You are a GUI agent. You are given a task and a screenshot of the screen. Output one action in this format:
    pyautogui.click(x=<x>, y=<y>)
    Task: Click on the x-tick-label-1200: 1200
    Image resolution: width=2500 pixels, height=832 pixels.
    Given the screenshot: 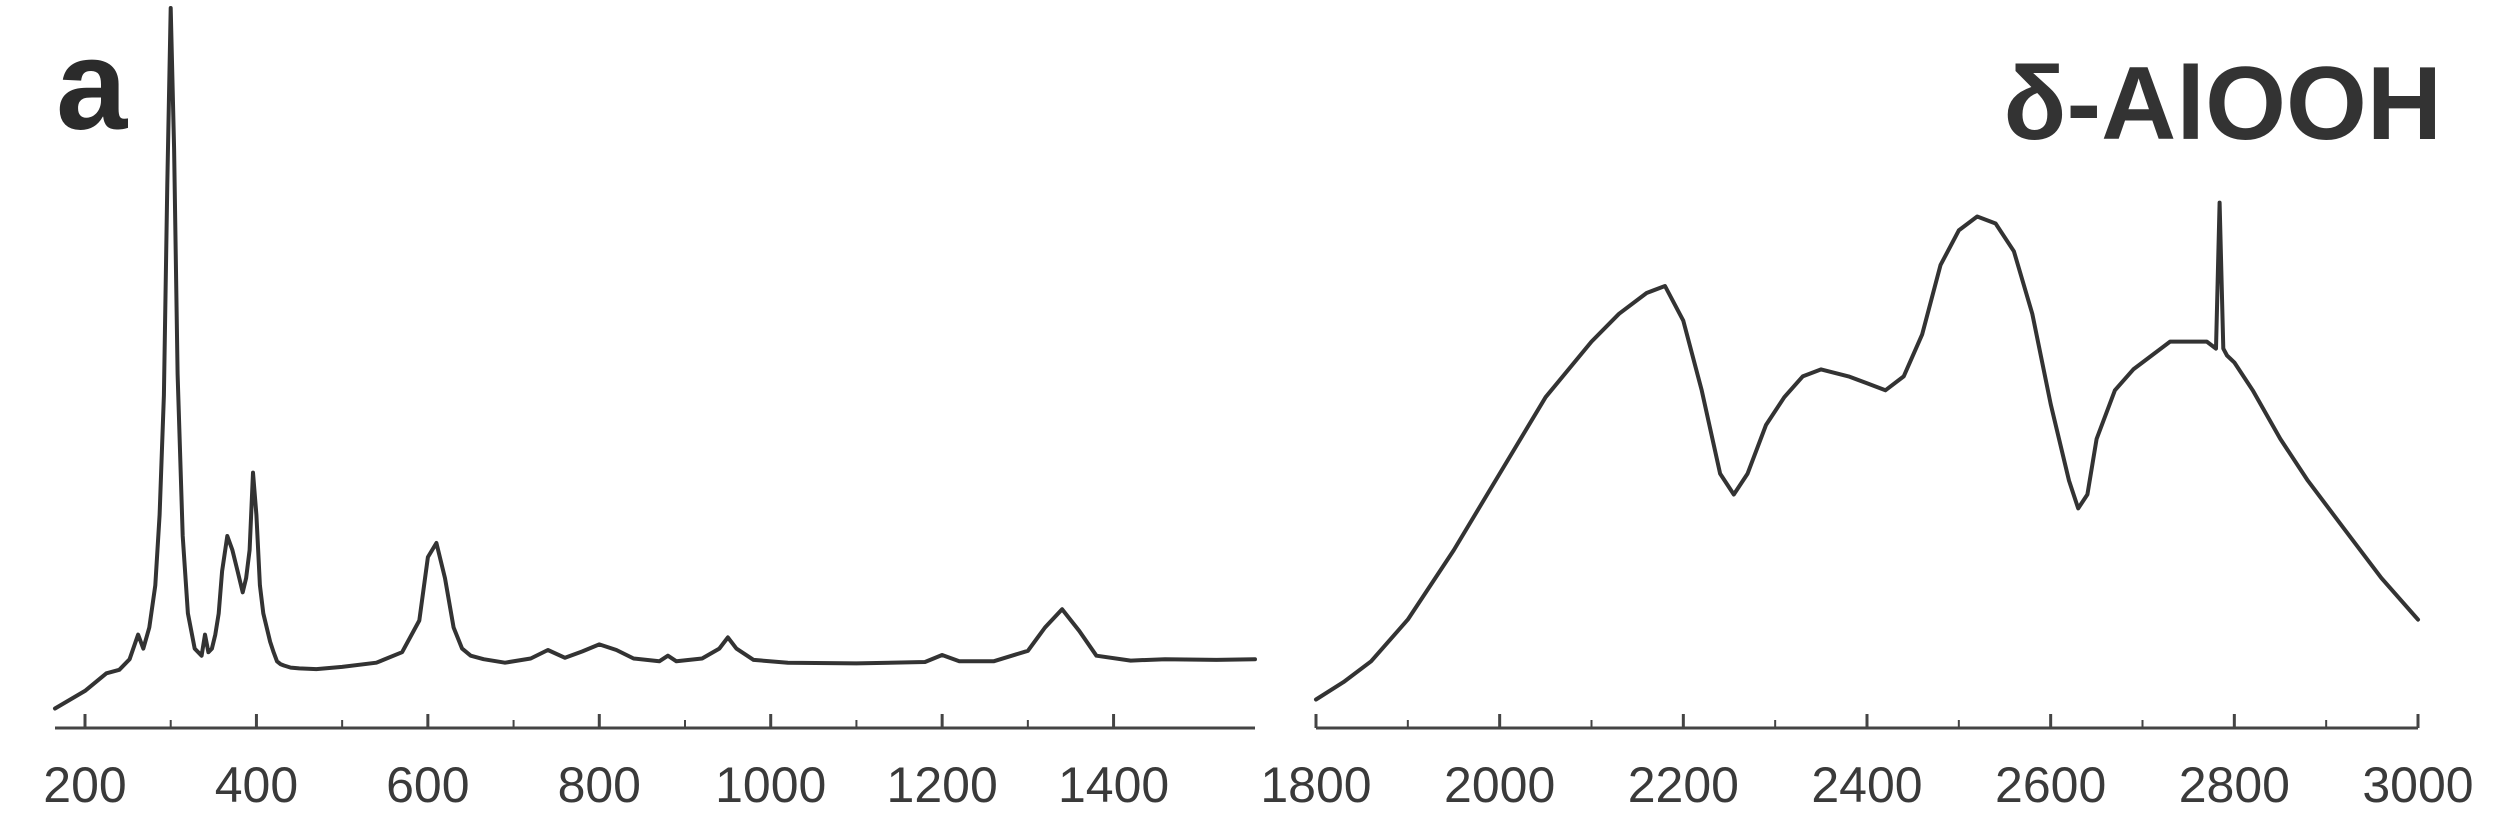 What is the action you would take?
    pyautogui.click(x=942, y=785)
    